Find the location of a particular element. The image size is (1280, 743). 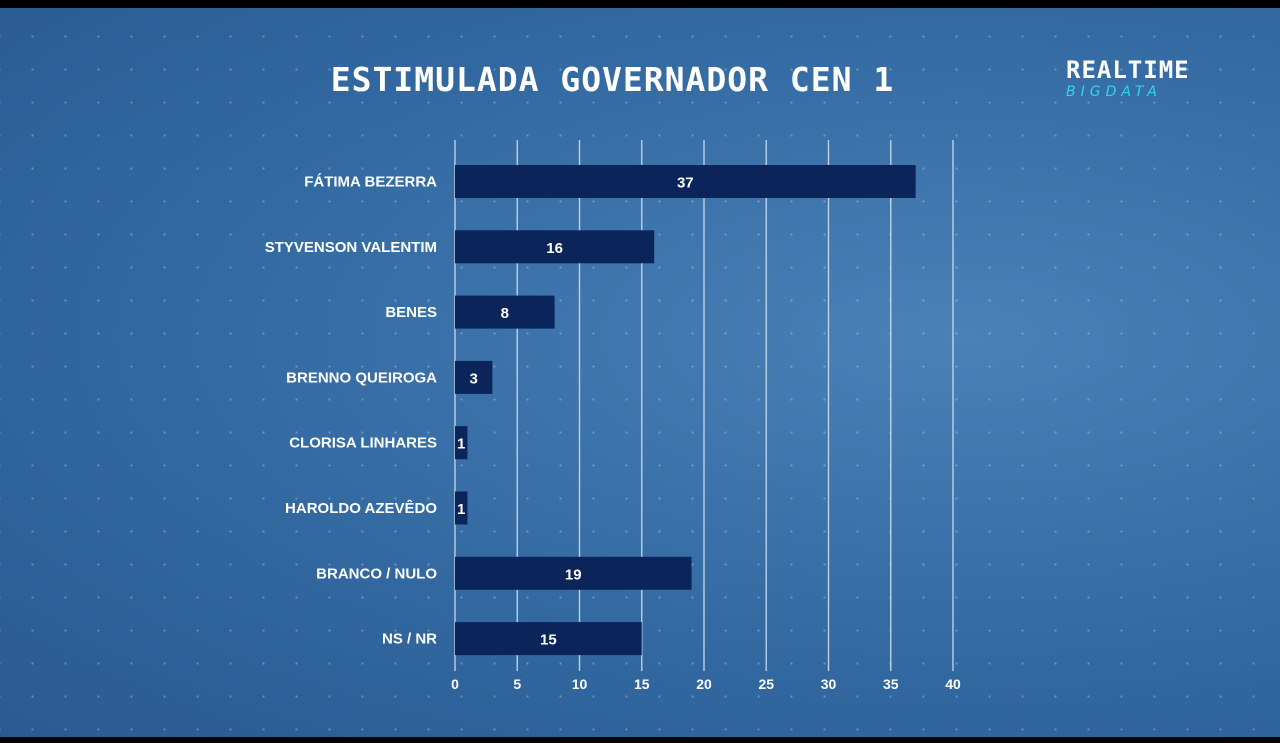

realtime-bigdata-logo: REALTIME BIGDATA is located at coordinates (1131, 78).